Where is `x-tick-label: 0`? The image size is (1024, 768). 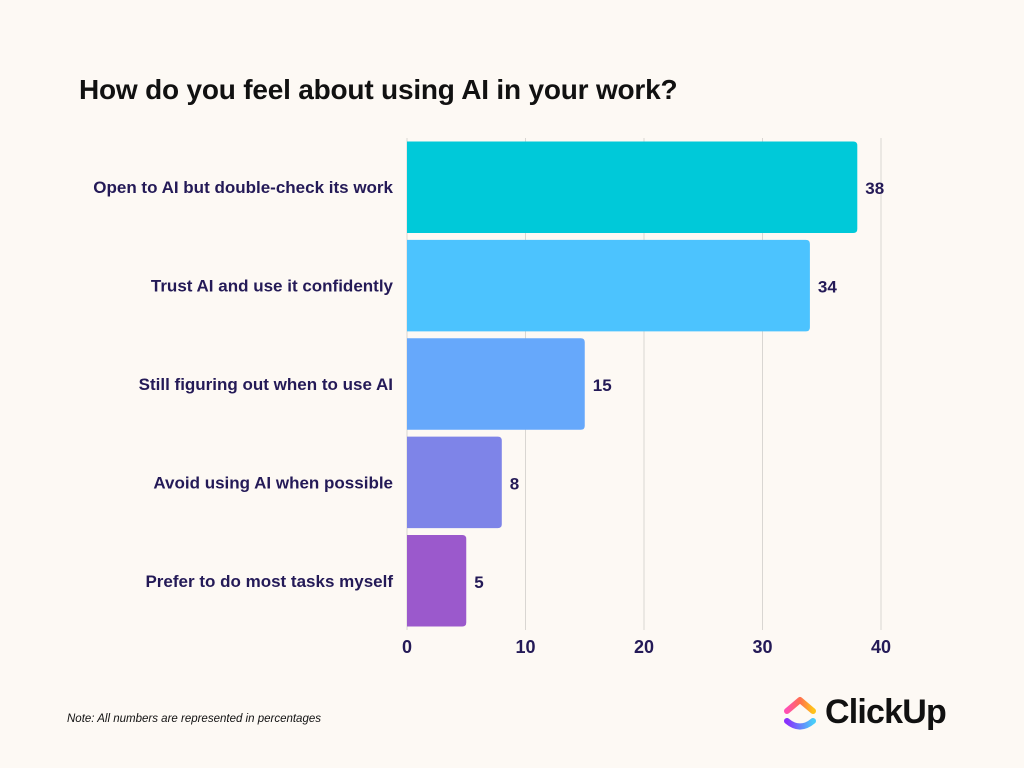
x-tick-label: 0 is located at coordinates (407, 647).